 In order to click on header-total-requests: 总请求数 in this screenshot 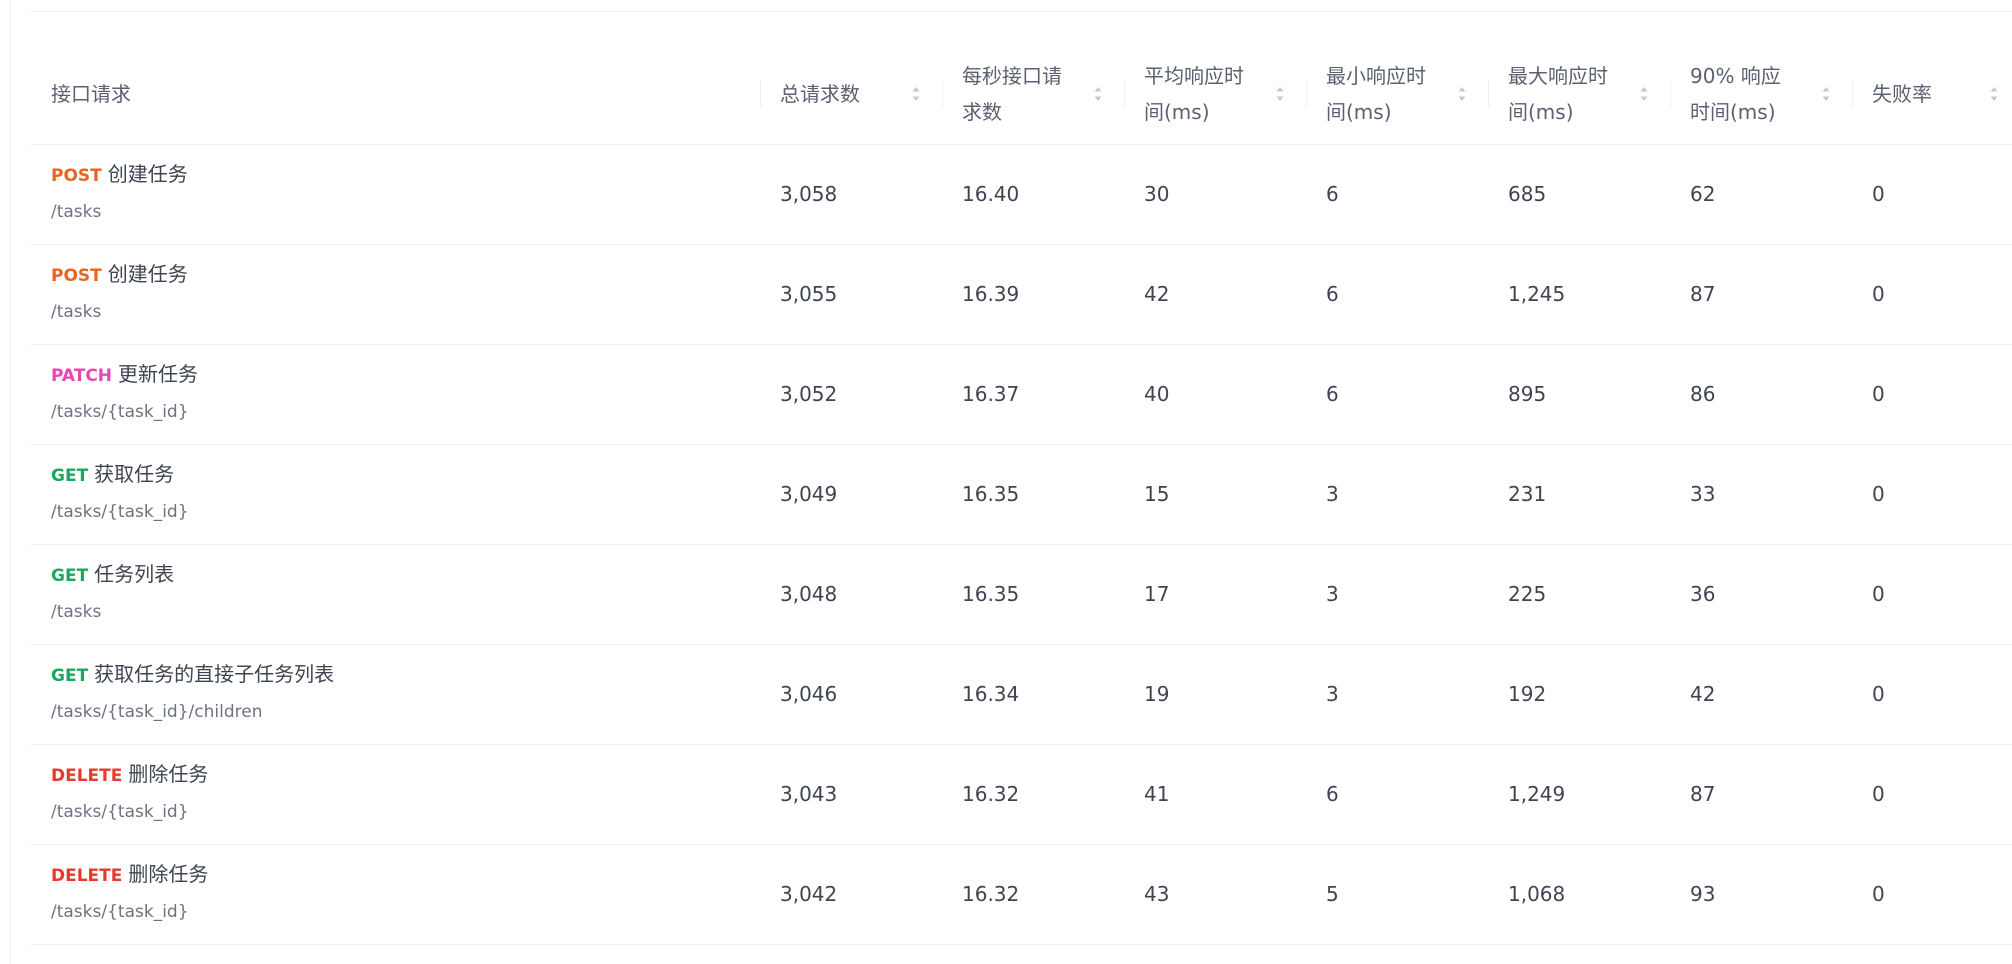, I will do `click(851, 94)`.